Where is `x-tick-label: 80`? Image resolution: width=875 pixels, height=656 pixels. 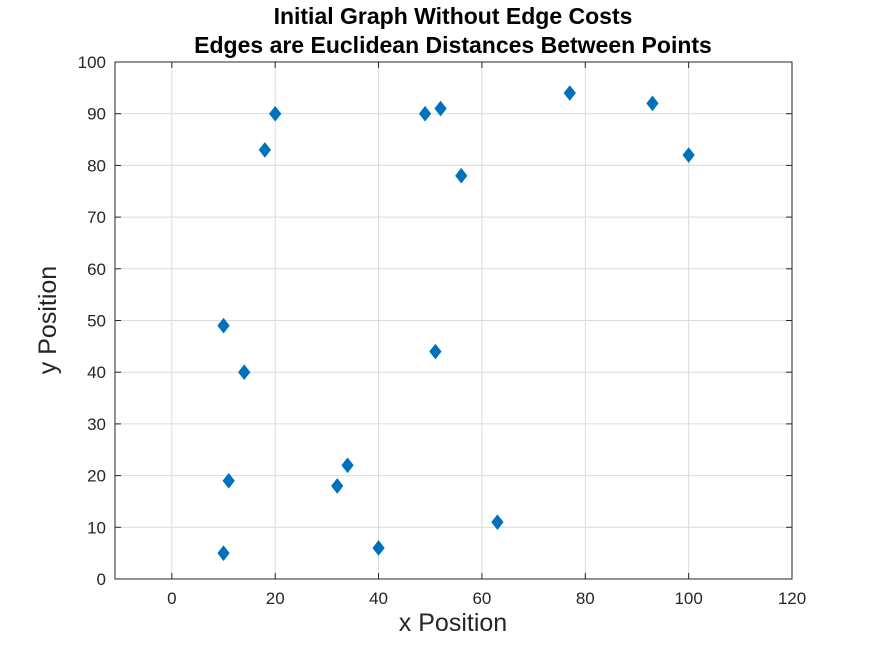 x-tick-label: 80 is located at coordinates (585, 598).